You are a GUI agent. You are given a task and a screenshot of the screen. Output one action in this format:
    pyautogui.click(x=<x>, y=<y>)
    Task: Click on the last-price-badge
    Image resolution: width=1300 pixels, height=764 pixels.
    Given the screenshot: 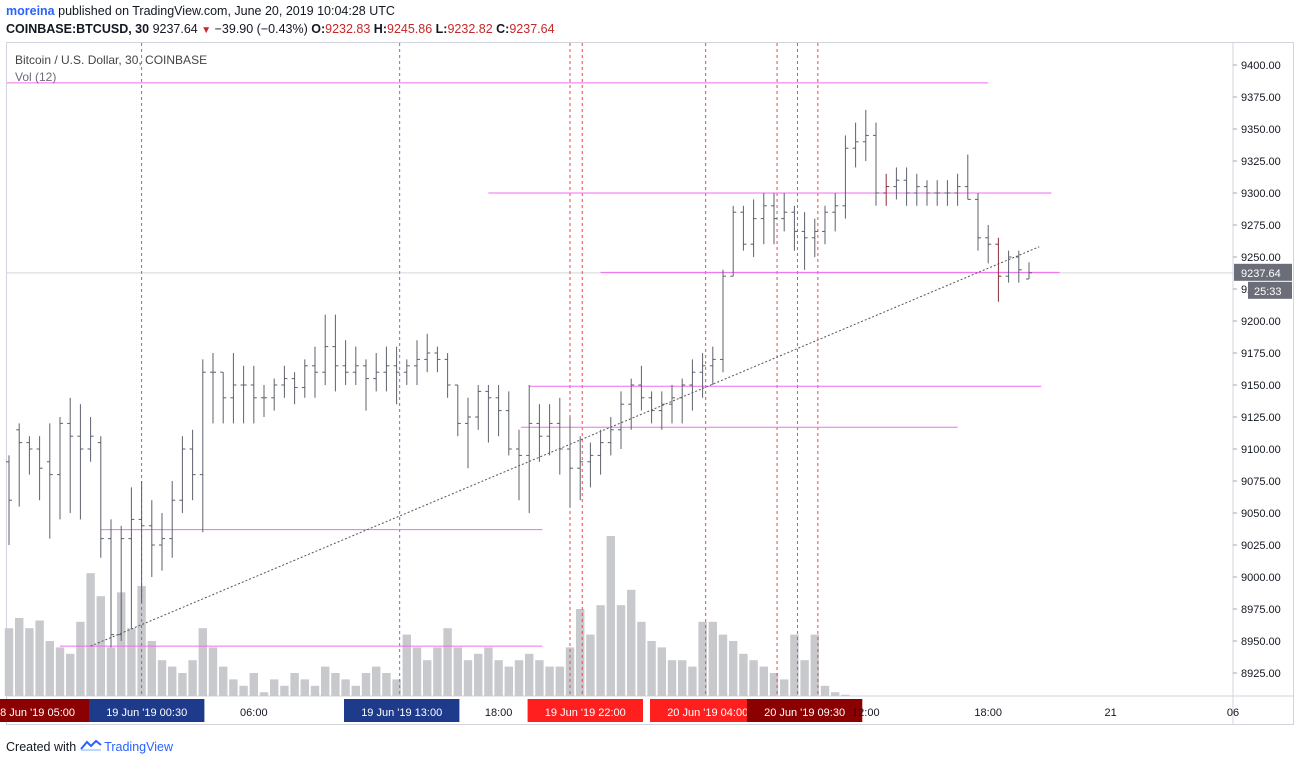 What is the action you would take?
    pyautogui.click(x=1263, y=272)
    